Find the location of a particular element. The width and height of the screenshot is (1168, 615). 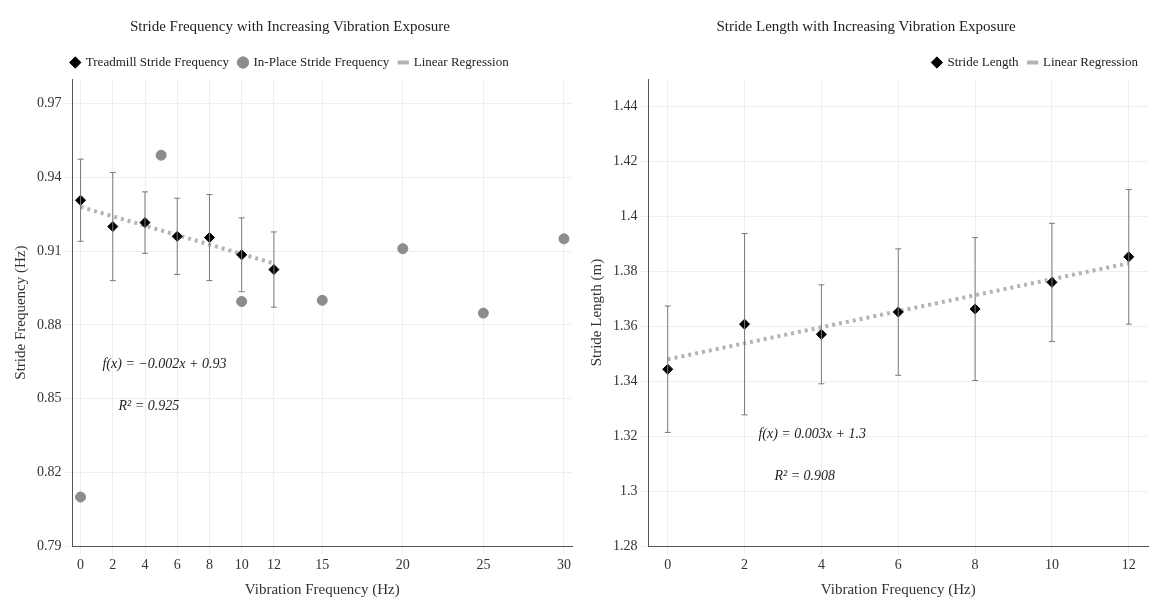

legend-label: Stride Length is located at coordinates (983, 61).